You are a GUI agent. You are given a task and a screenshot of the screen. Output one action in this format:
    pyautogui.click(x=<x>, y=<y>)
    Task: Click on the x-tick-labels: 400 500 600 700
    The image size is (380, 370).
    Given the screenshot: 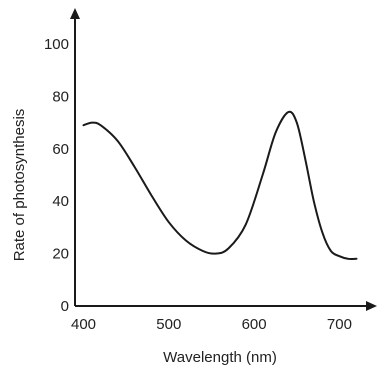 What is the action you would take?
    pyautogui.click(x=211, y=324)
    